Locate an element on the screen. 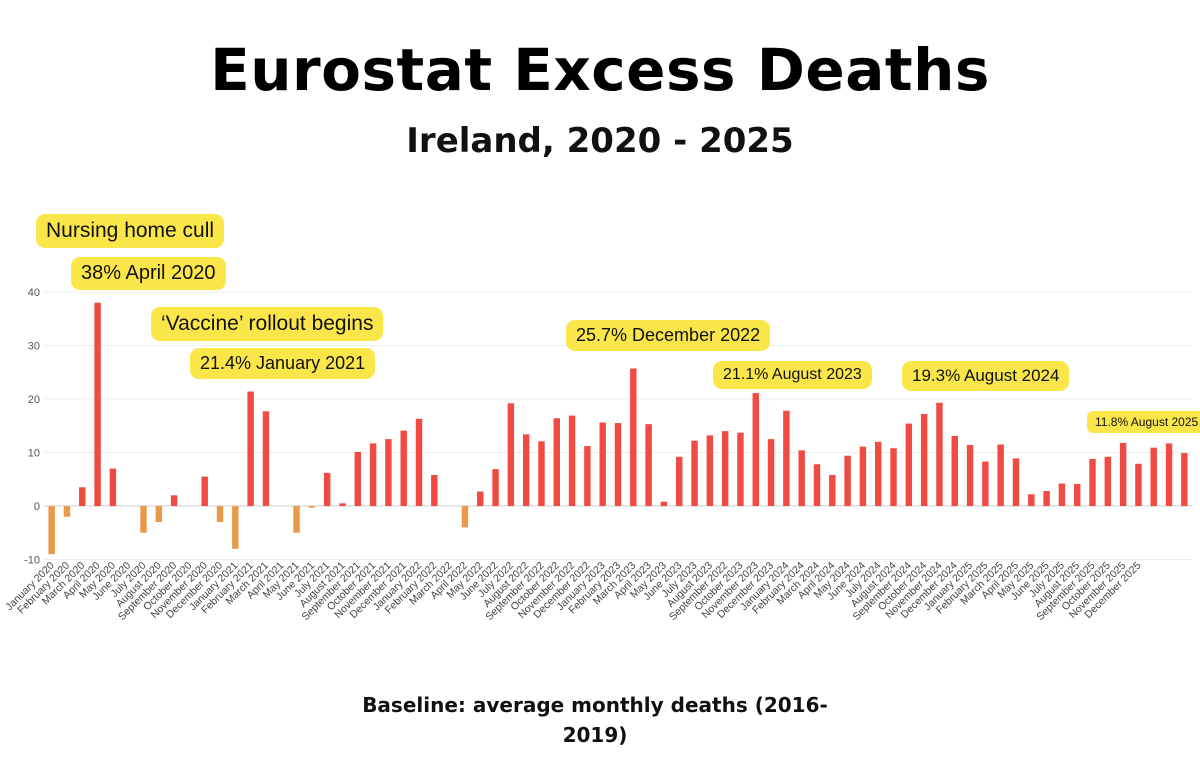  y-axis: -10 0 10 20 30 40 is located at coordinates (32, 427).